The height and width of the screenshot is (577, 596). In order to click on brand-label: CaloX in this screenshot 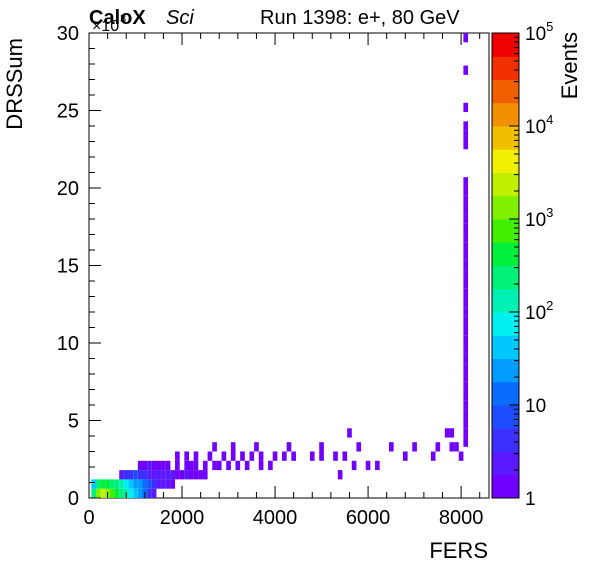, I will do `click(117, 18)`.